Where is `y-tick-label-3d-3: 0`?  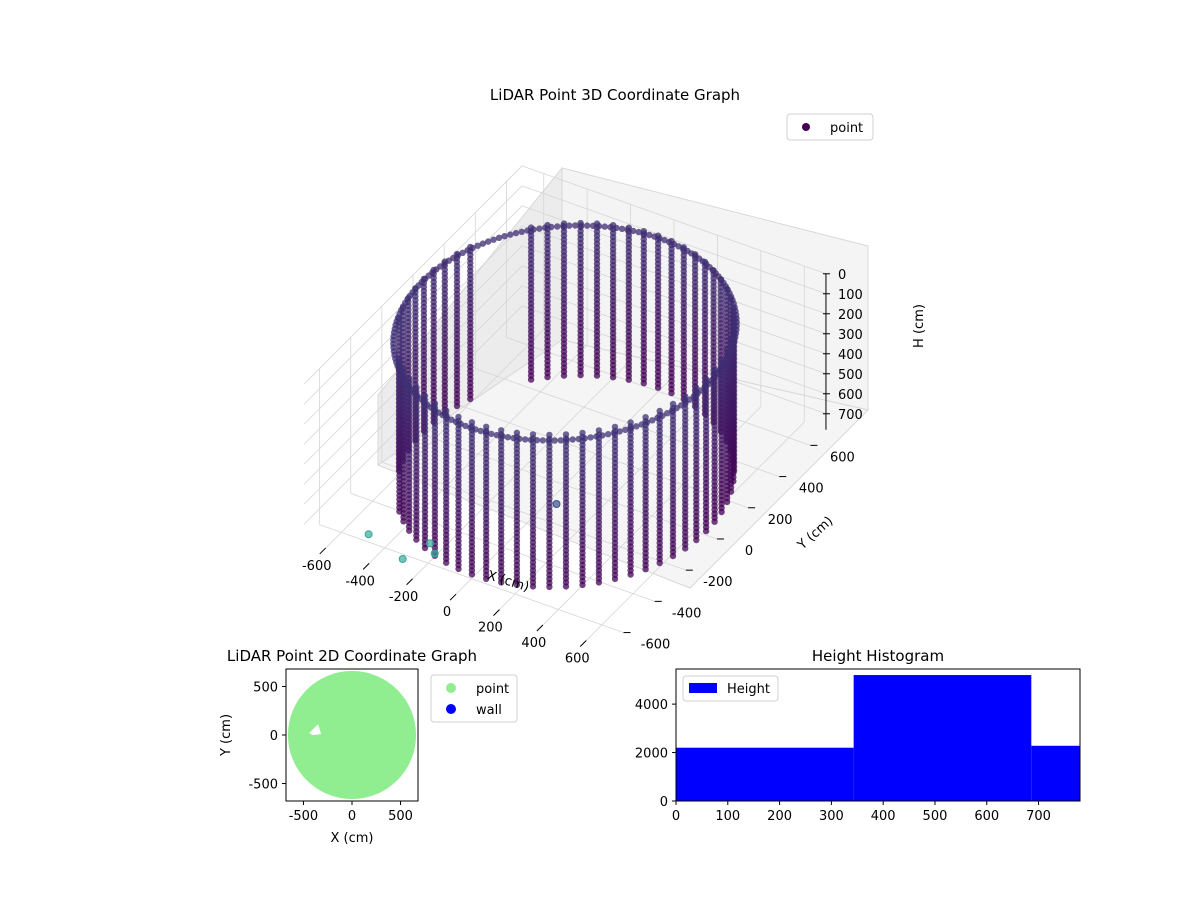
y-tick-label-3d-3: 0 is located at coordinates (749, 551).